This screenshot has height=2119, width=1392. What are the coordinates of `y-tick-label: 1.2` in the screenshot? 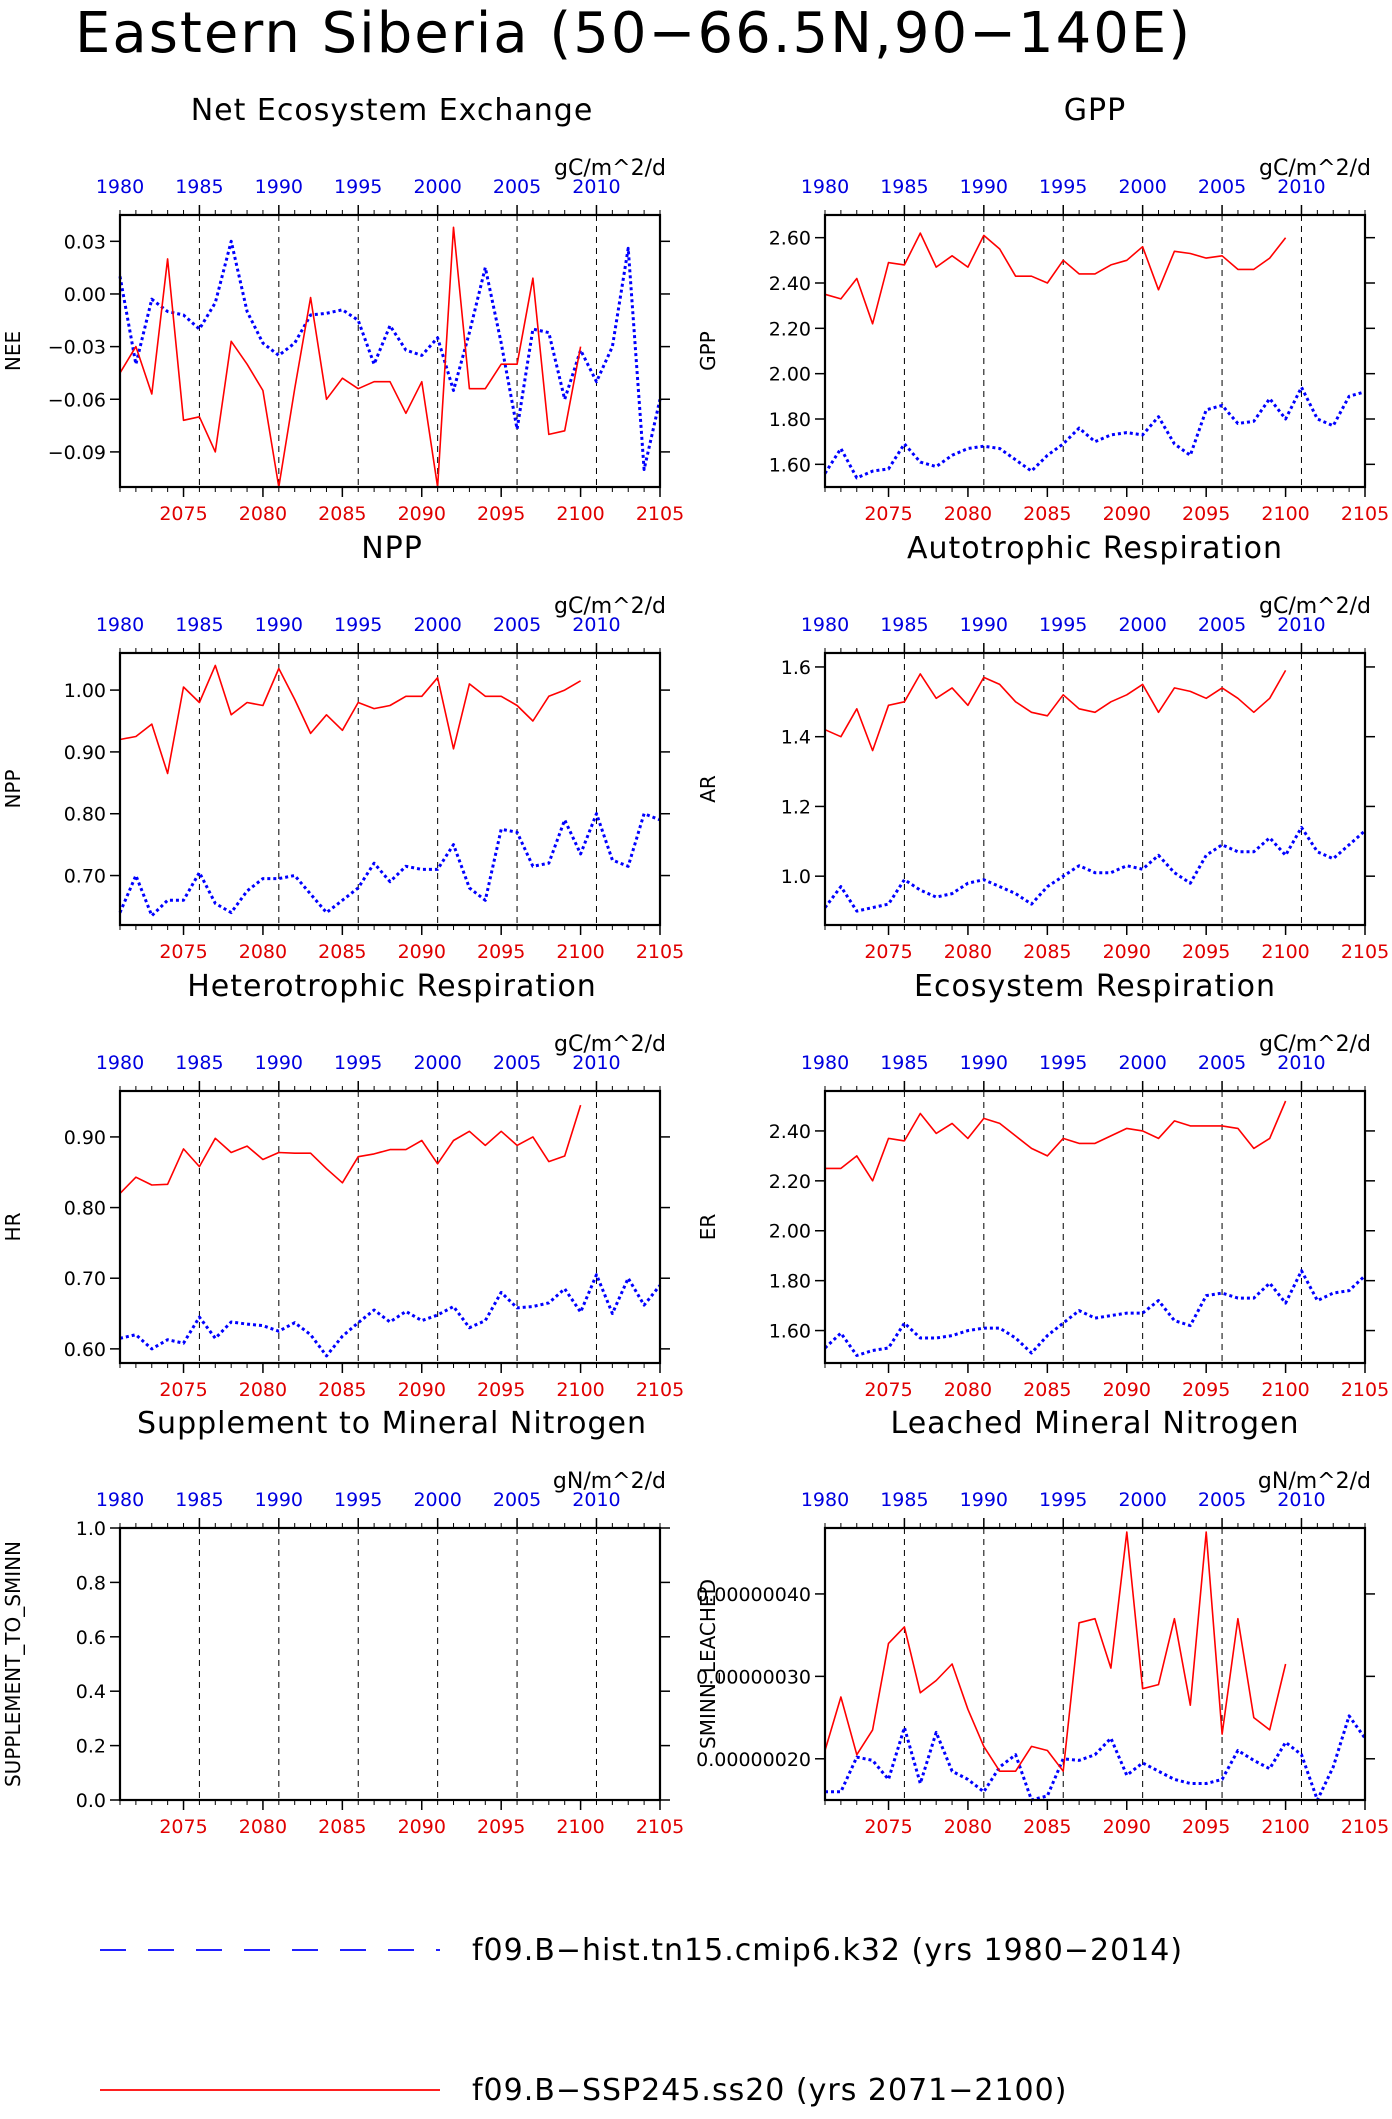 It's located at (796, 807).